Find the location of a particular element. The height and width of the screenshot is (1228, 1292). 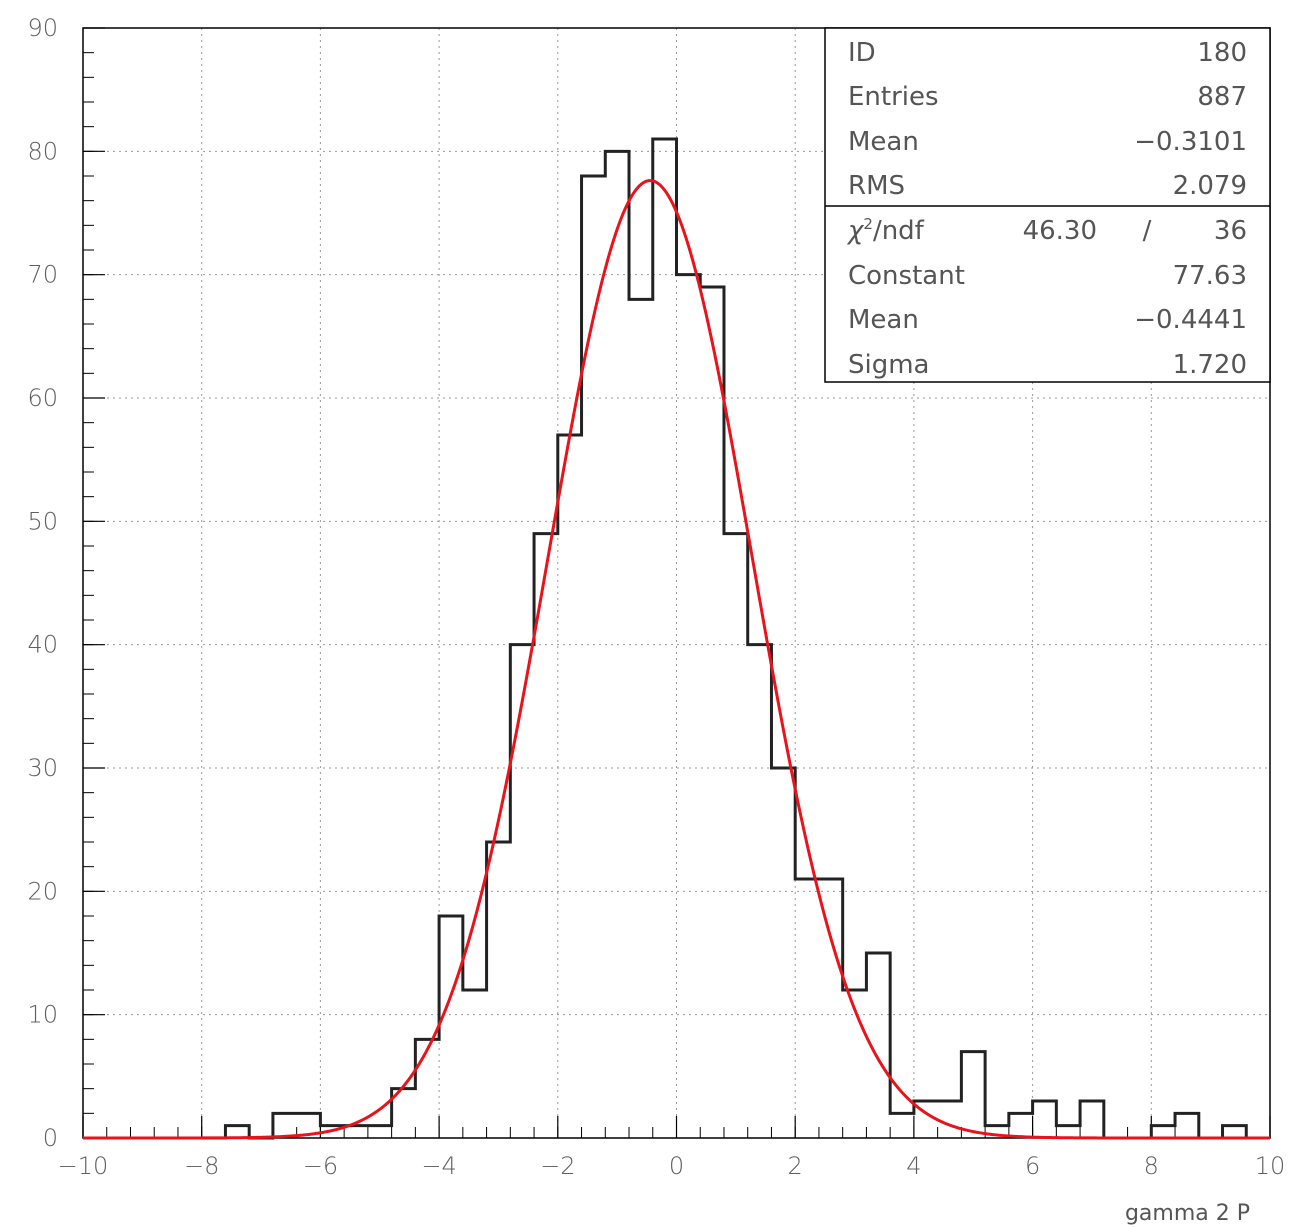

stats-sigma-label: Sigma is located at coordinates (889, 365).